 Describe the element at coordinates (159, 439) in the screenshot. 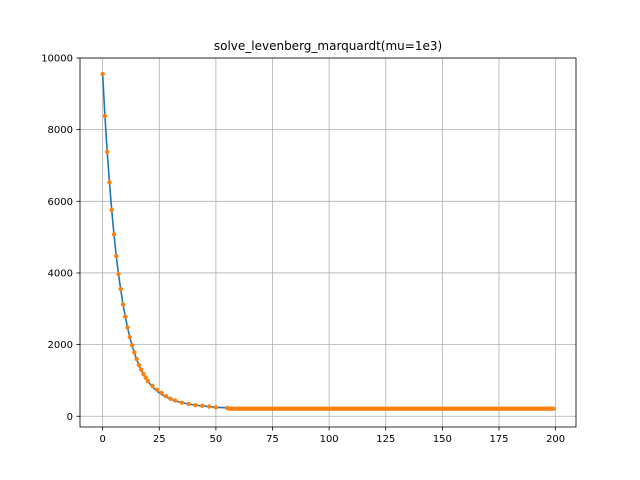

I see `x-tick-label: 25` at that location.